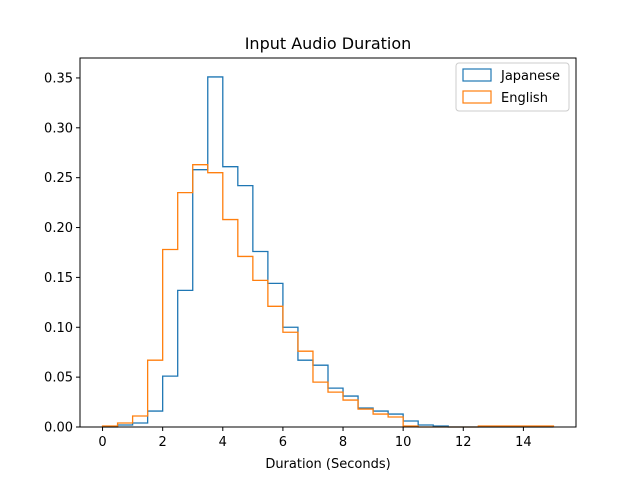  Describe the element at coordinates (58, 278) in the screenshot. I see `y-tick-label: 0.15` at that location.